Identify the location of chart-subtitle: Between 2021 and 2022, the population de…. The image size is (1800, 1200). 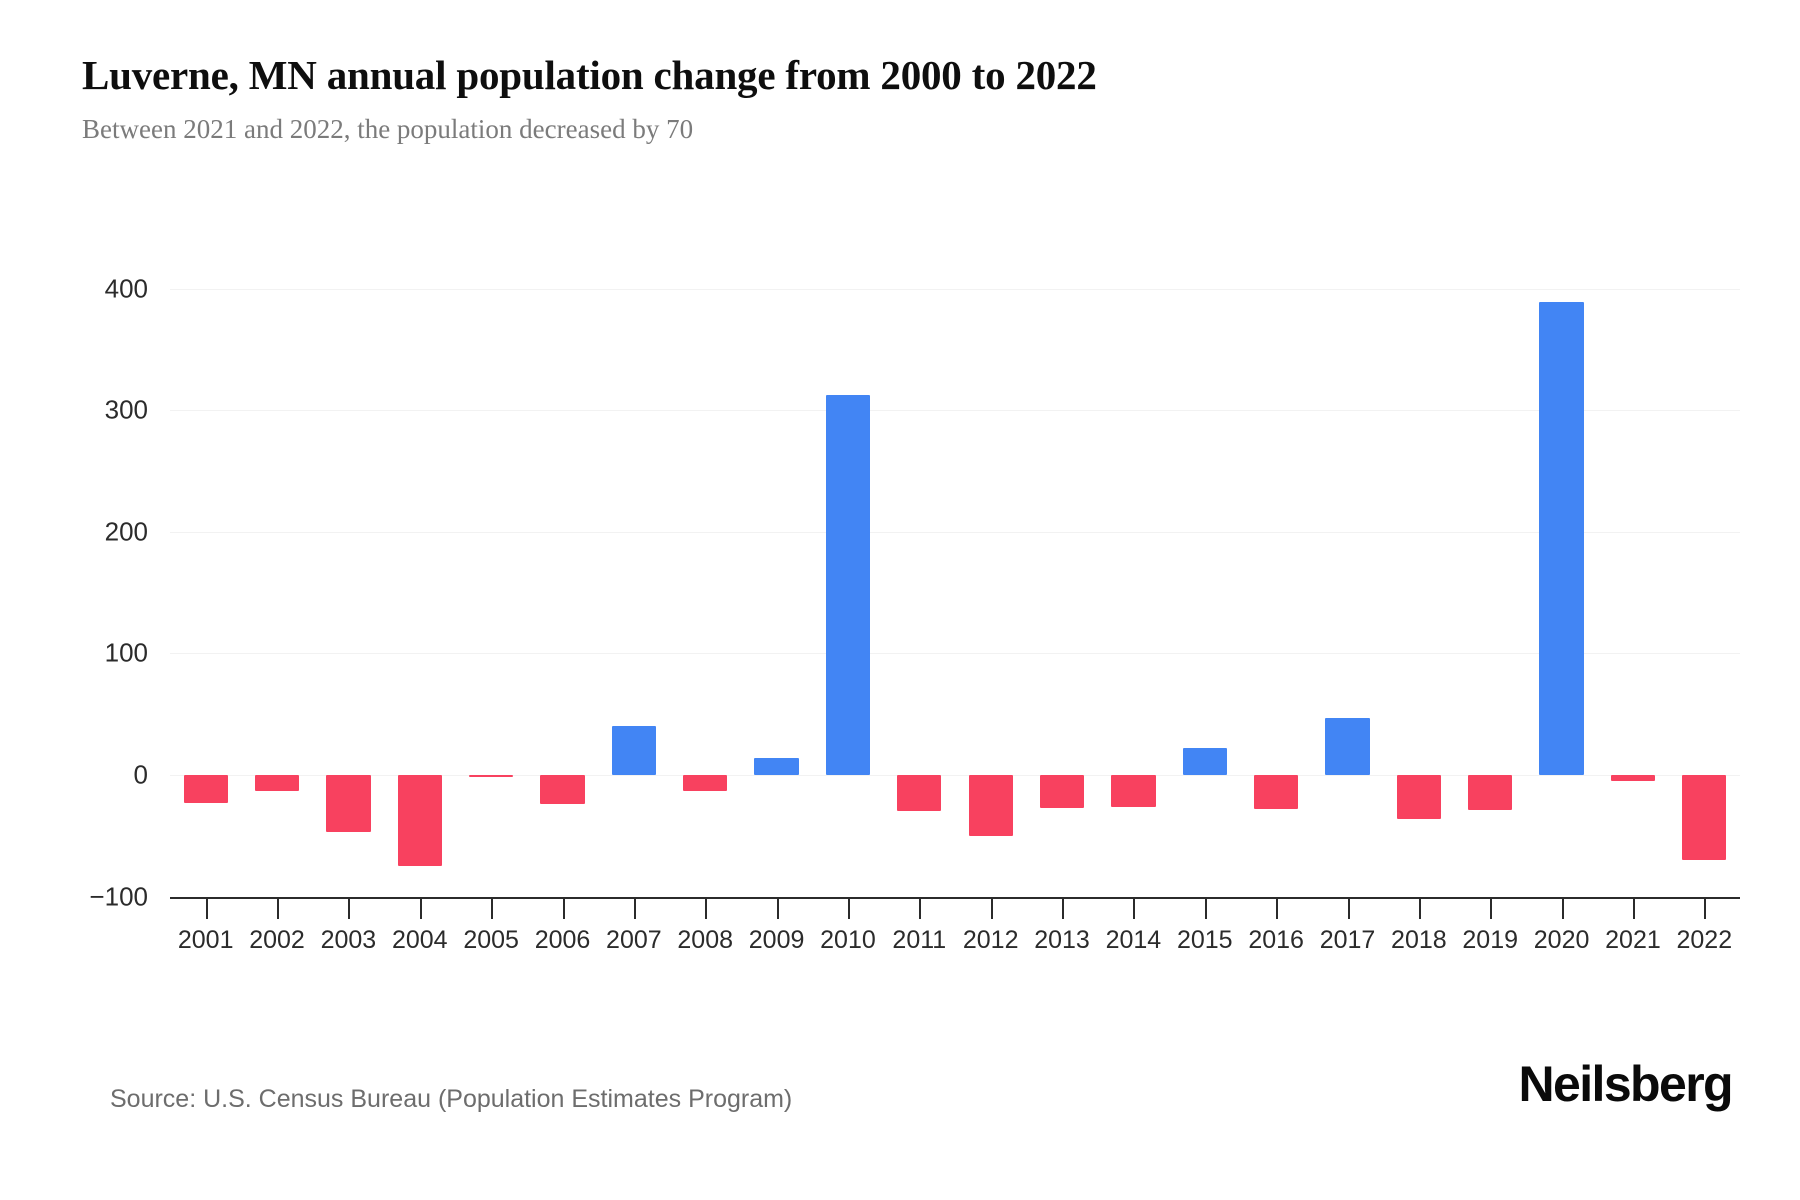
(388, 129).